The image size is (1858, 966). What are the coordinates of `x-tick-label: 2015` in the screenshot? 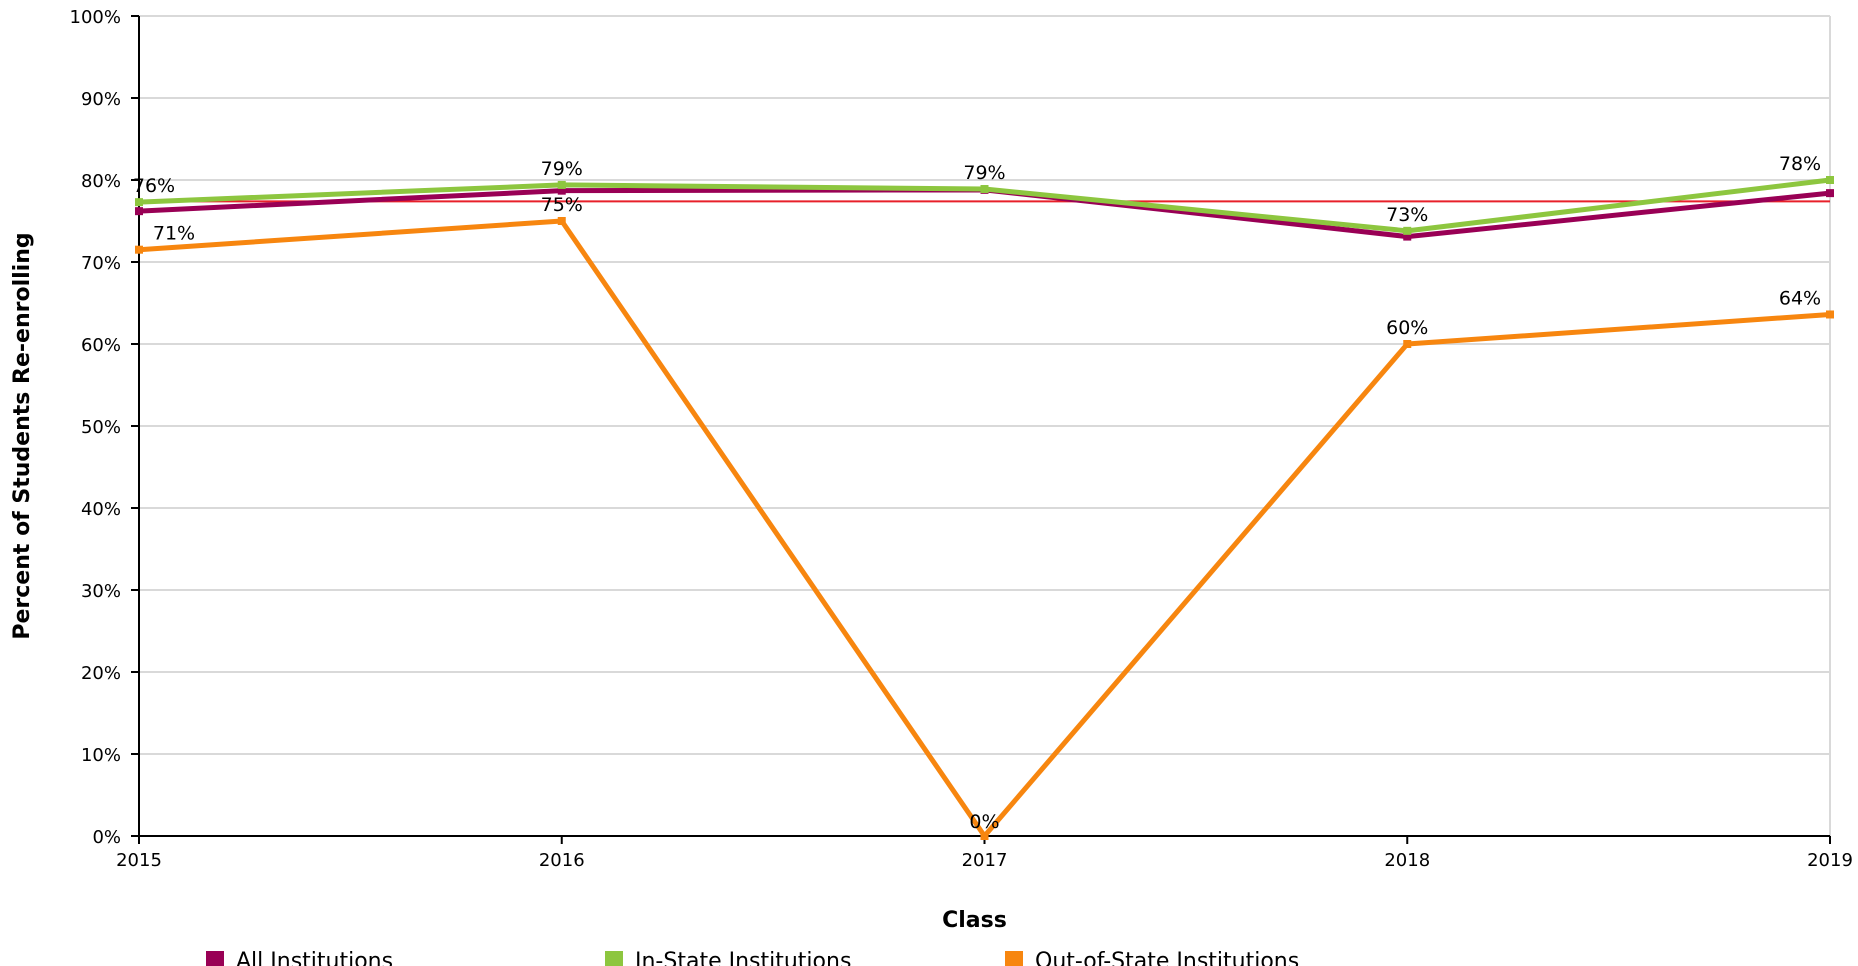 It's located at (139, 860).